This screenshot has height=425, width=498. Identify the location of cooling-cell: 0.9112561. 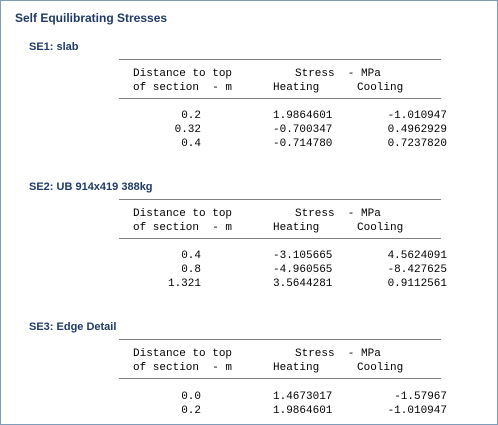
(417, 284).